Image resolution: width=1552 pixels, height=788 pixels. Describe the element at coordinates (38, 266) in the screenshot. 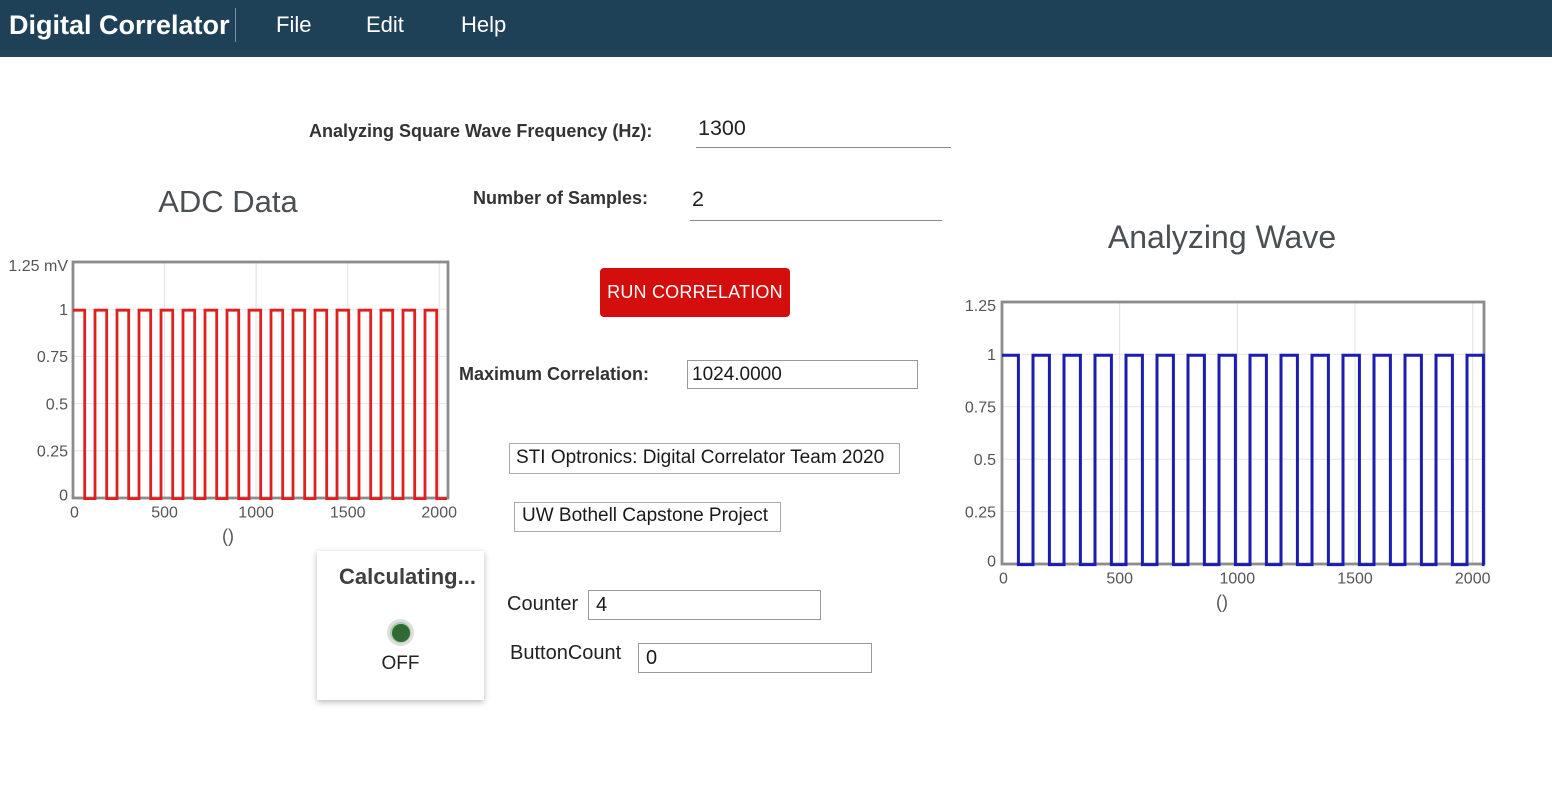

I see `svg-text: 1.25 mV` at that location.